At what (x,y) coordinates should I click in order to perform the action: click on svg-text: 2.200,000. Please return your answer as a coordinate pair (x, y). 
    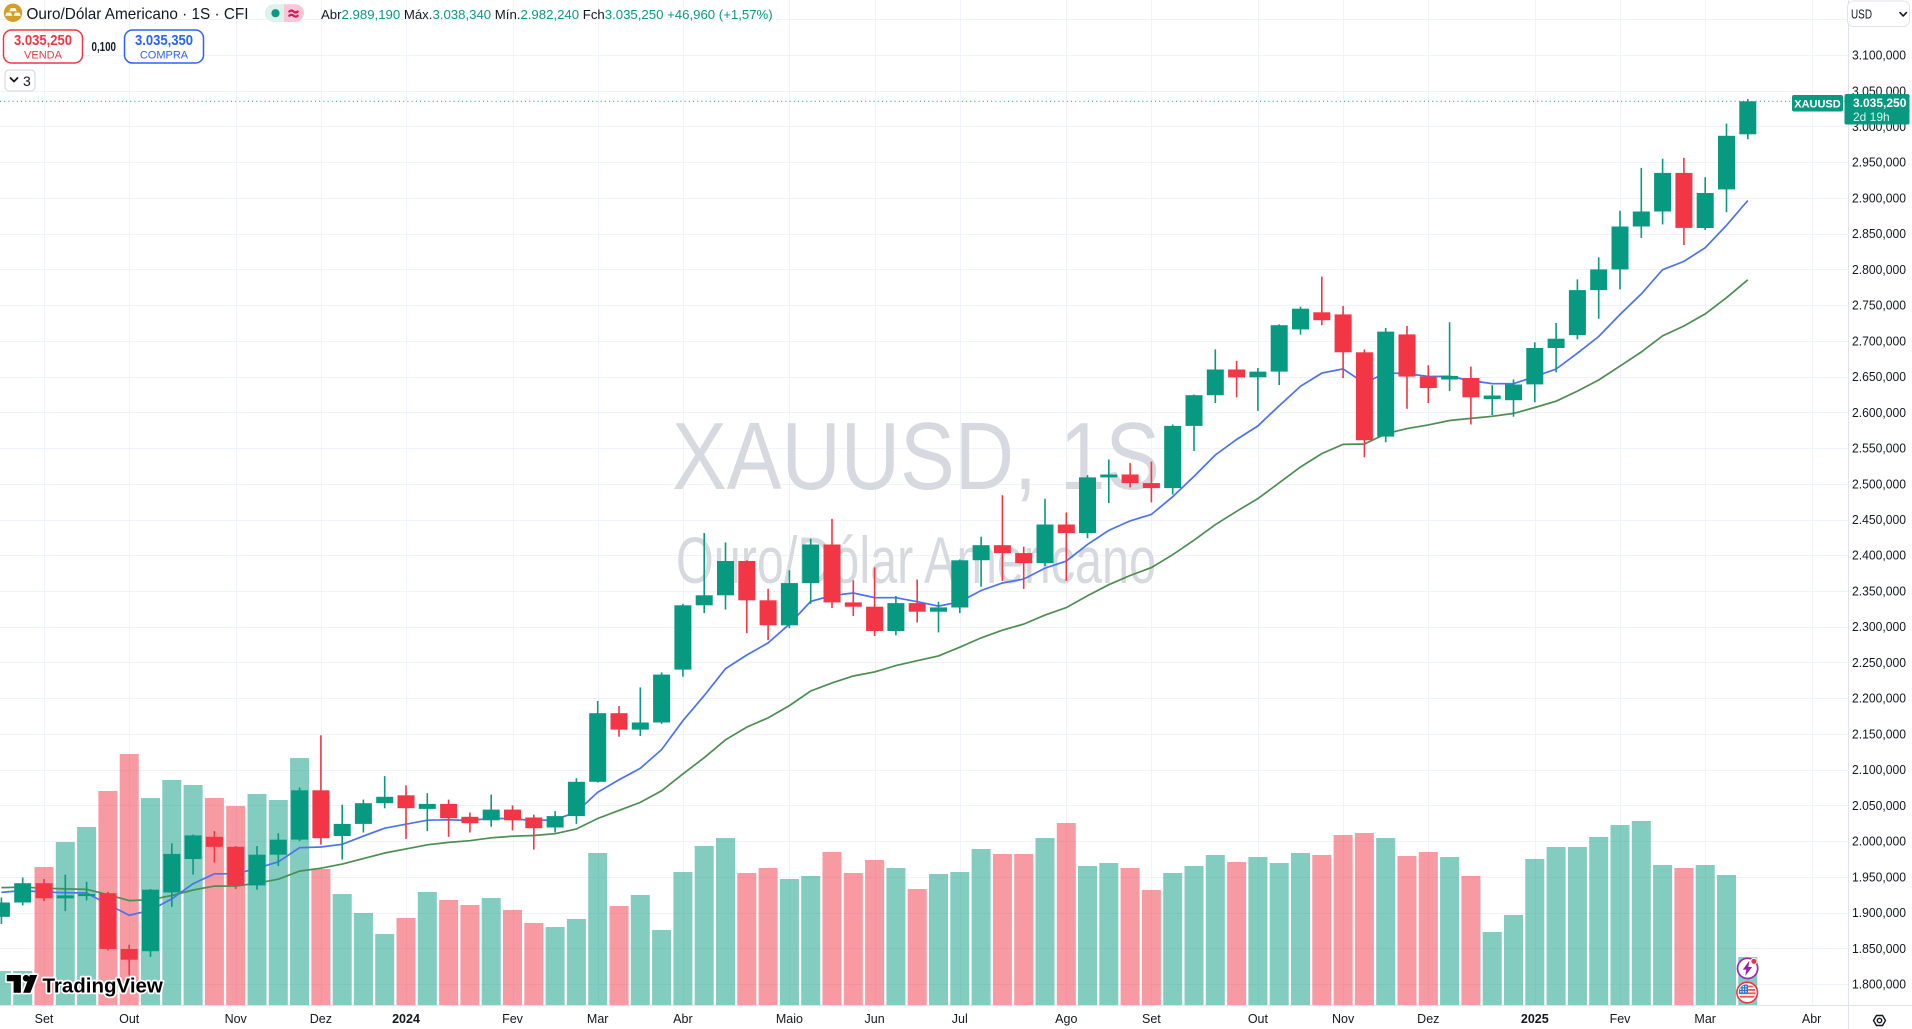
    Looking at the image, I should click on (1879, 699).